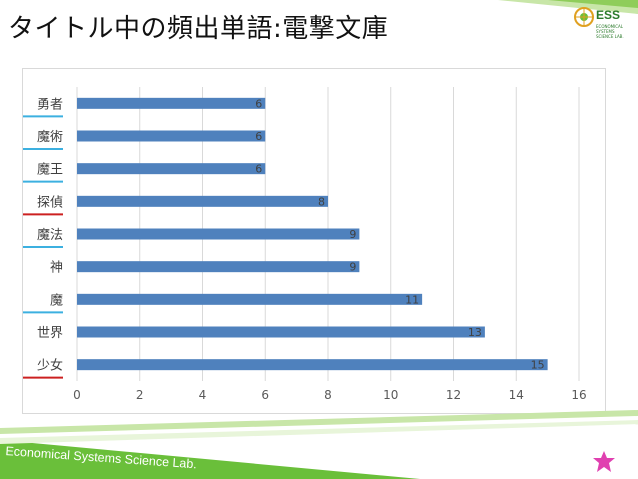 Image resolution: width=638 pixels, height=479 pixels. Describe the element at coordinates (319, 444) in the screenshot. I see `footer-decoration` at that location.